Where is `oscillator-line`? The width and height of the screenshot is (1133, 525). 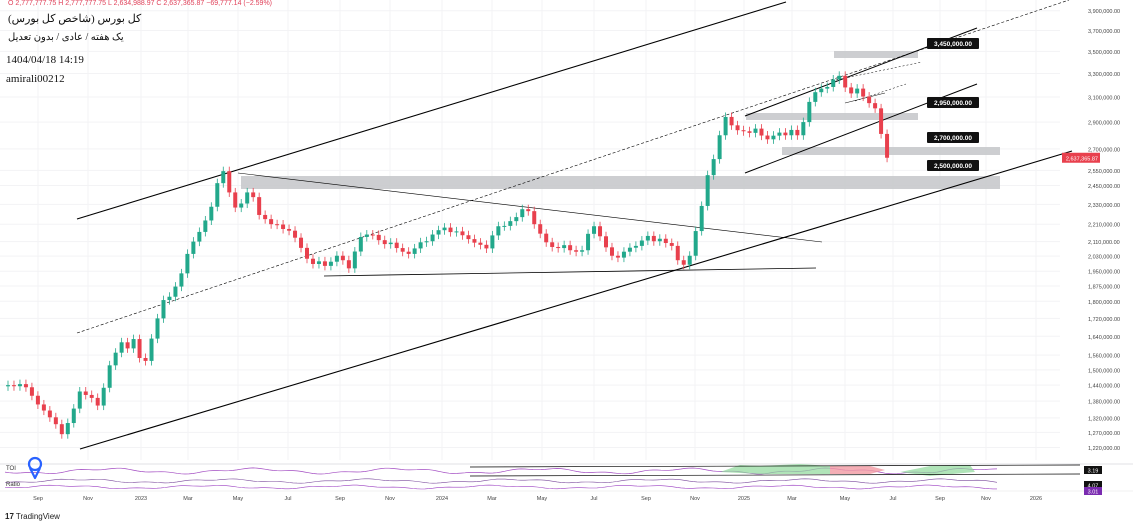
oscillator-line is located at coordinates (500, 487).